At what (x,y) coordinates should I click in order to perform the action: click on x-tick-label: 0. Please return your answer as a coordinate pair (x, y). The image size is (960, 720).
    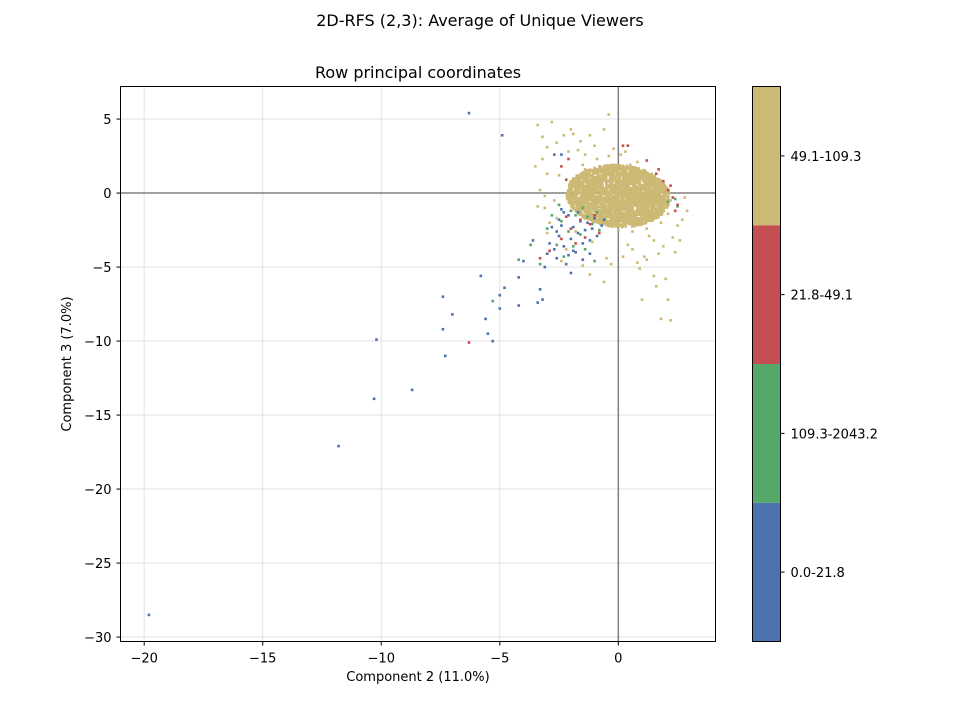
    Looking at the image, I should click on (618, 659).